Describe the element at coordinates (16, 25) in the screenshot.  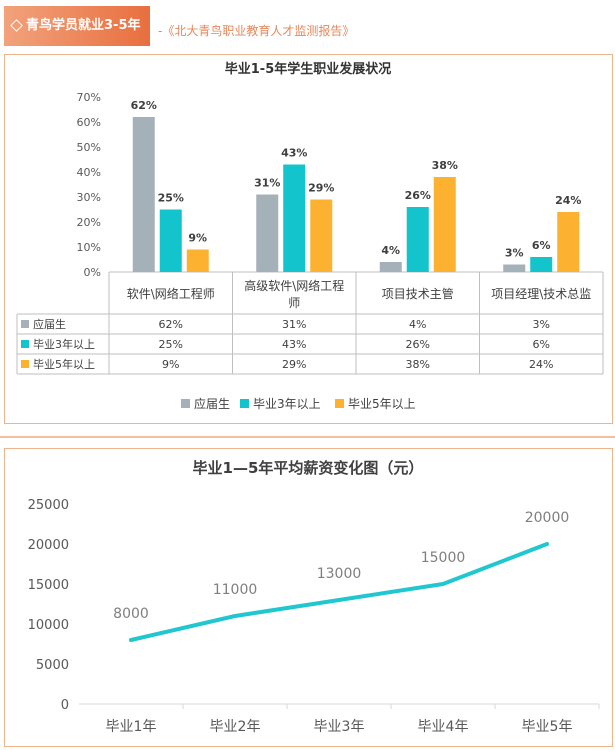
I see `diamond-icon` at that location.